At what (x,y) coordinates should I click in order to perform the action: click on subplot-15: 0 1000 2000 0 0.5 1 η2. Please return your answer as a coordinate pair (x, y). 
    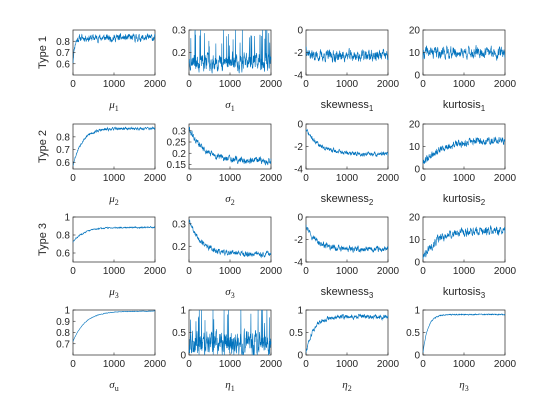
    Looking at the image, I should click on (344, 350).